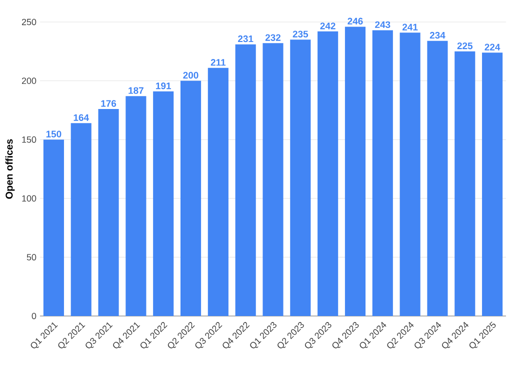 This screenshot has width=510, height=382. Describe the element at coordinates (410, 27) in the screenshot. I see `data-label: 241` at that location.